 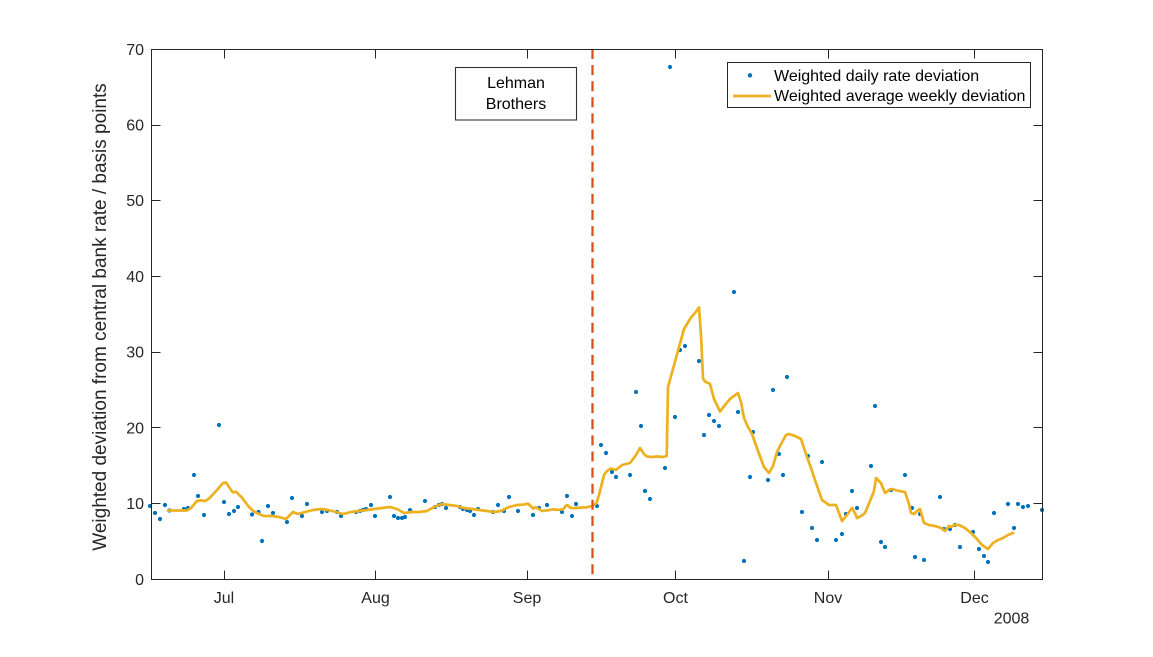 I want to click on svg-text: Nov, so click(x=828, y=598).